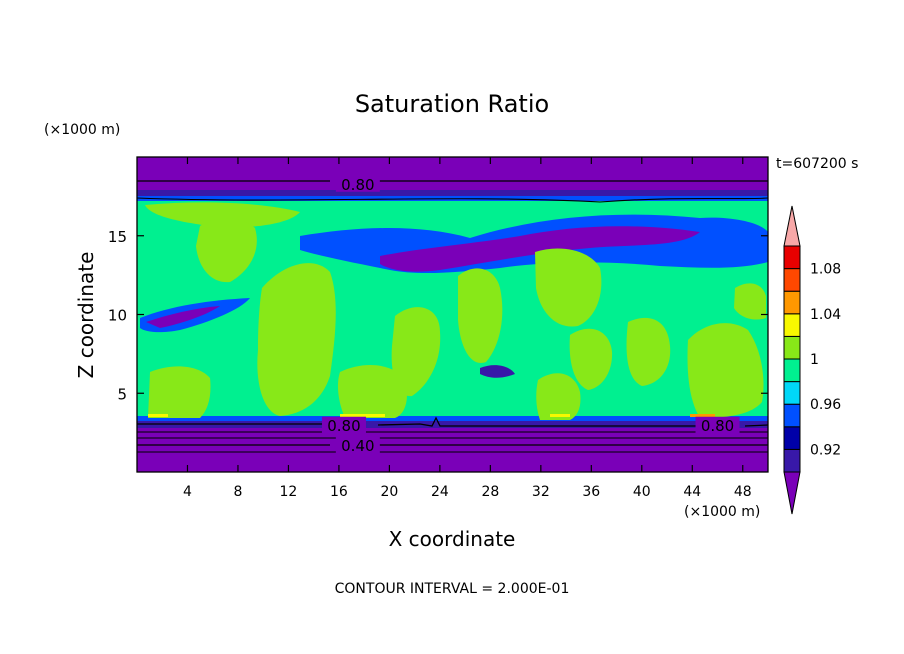 Image resolution: width=904 pixels, height=654 pixels. What do you see at coordinates (722, 512) in the screenshot?
I see `x-axis-unit: (×1000 m)` at bounding box center [722, 512].